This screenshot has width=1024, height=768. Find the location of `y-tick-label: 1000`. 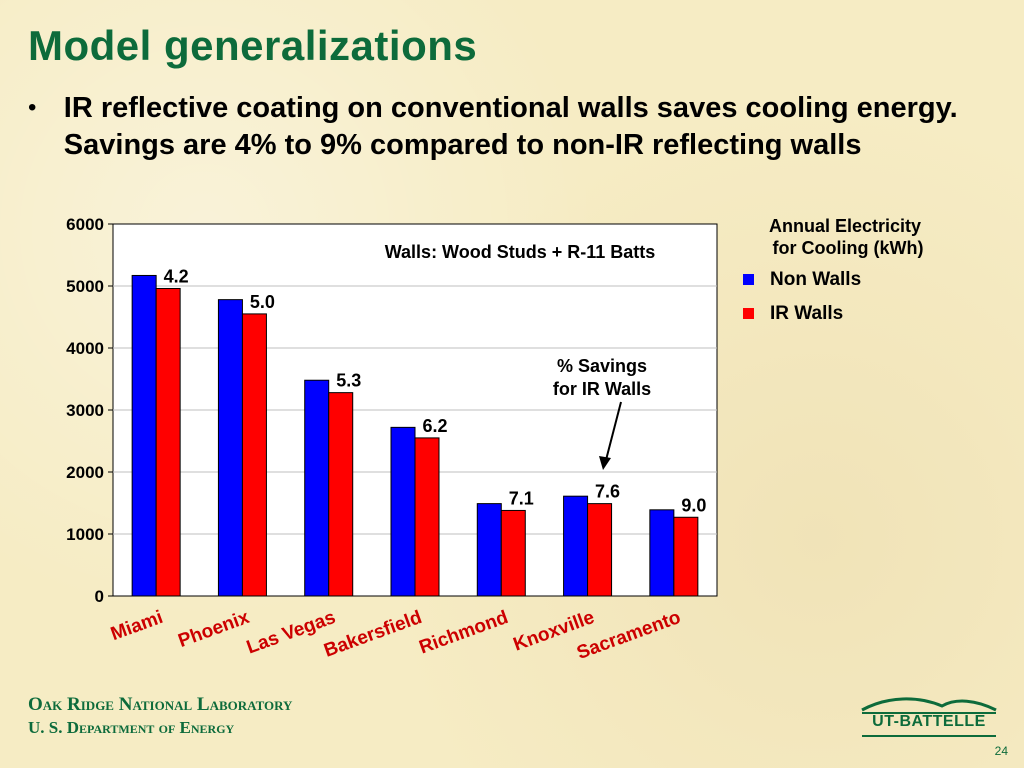

y-tick-label: 1000 is located at coordinates (85, 534).